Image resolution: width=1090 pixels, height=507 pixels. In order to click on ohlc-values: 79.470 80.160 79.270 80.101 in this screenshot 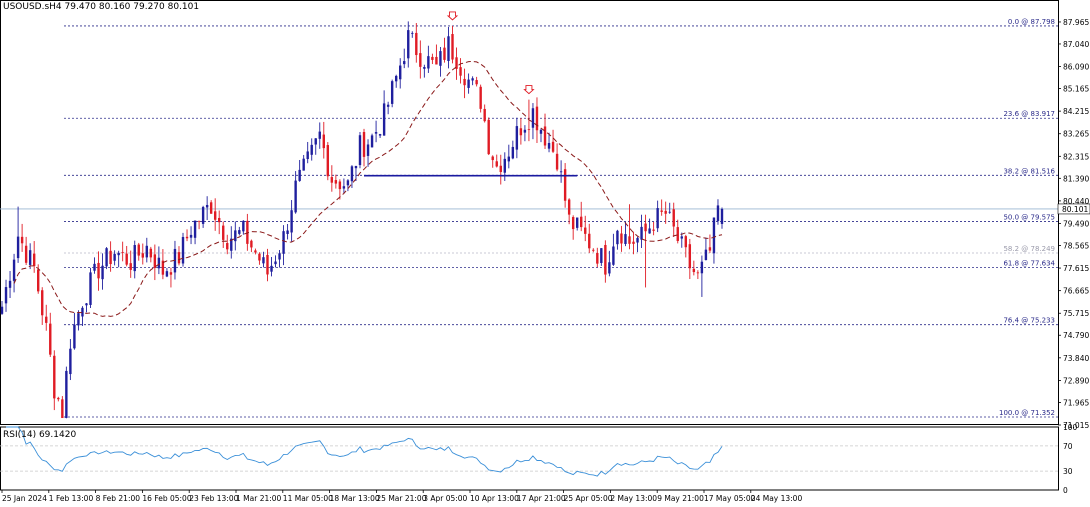, I will do `click(132, 7)`.